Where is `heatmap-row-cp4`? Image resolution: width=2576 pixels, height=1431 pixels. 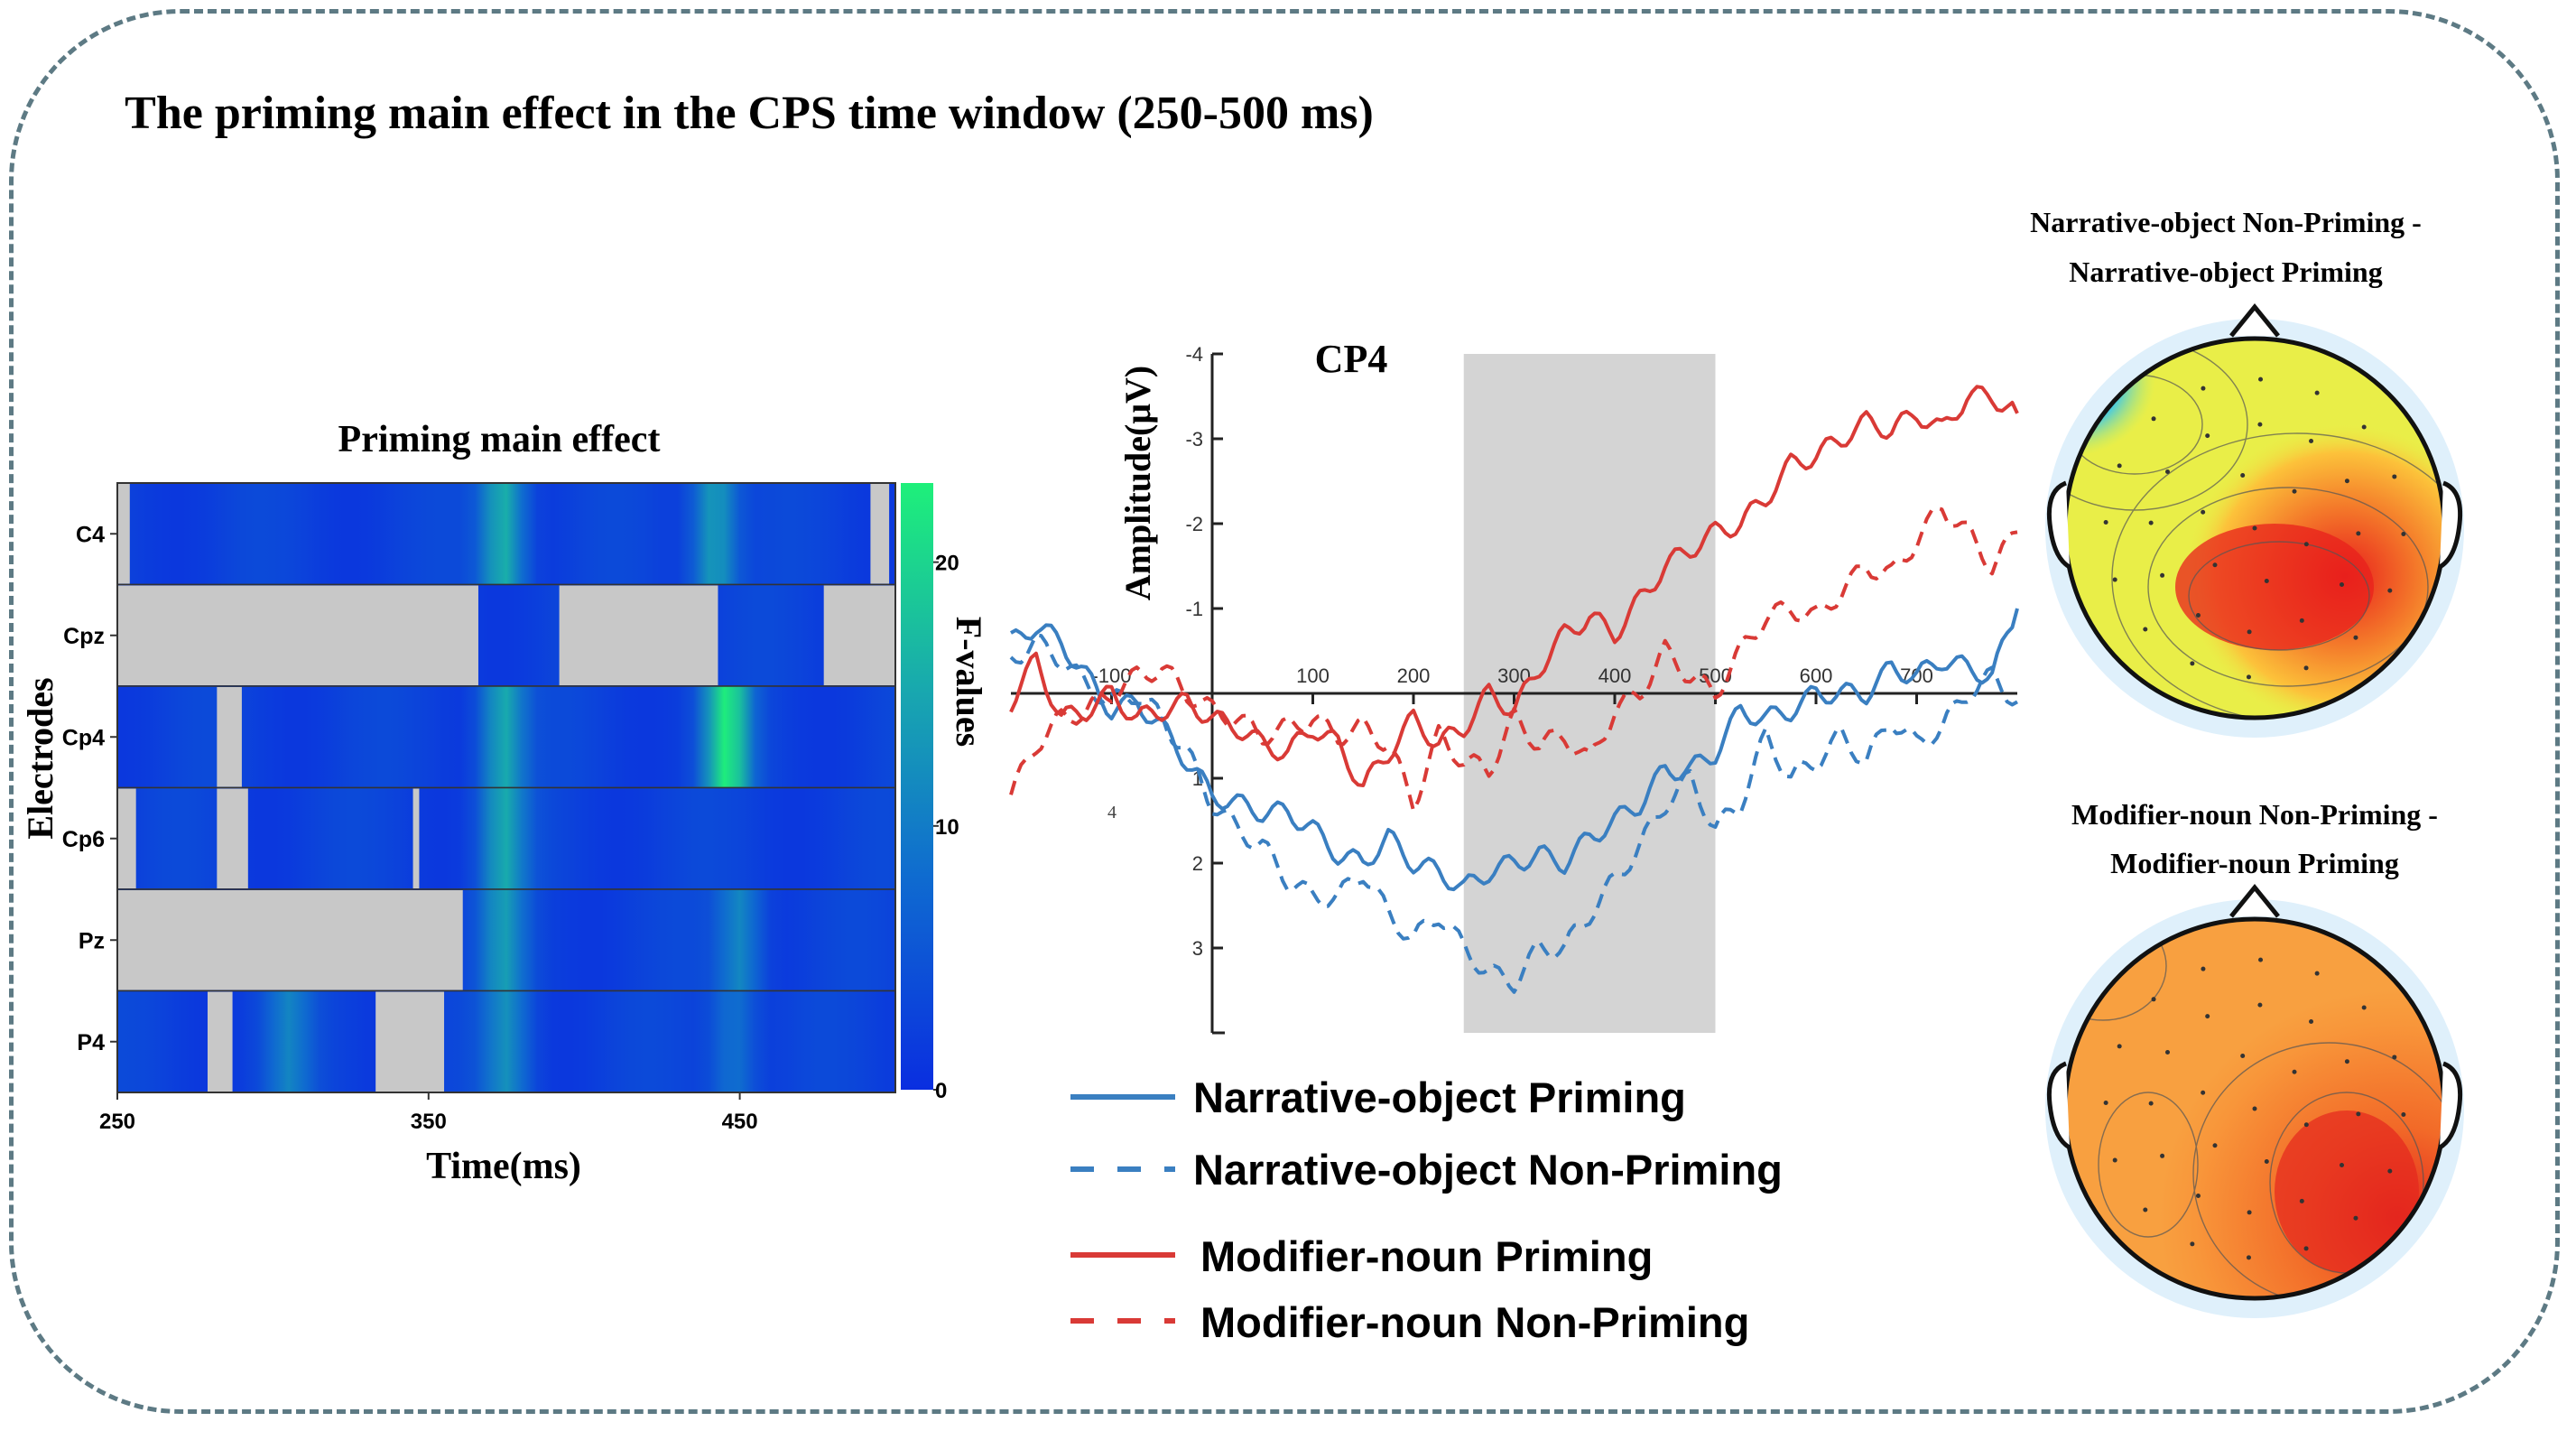
heatmap-row-cp4 is located at coordinates (506, 737).